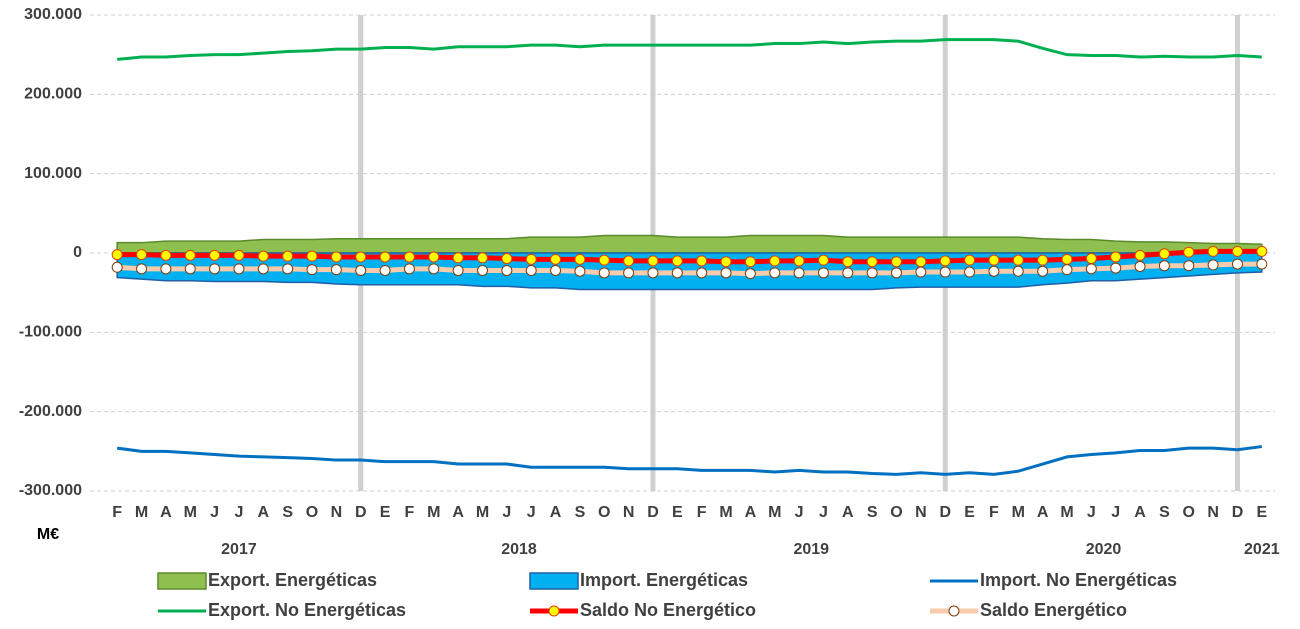  What do you see at coordinates (50, 332) in the screenshot?
I see `y-tick-label: -100.000` at bounding box center [50, 332].